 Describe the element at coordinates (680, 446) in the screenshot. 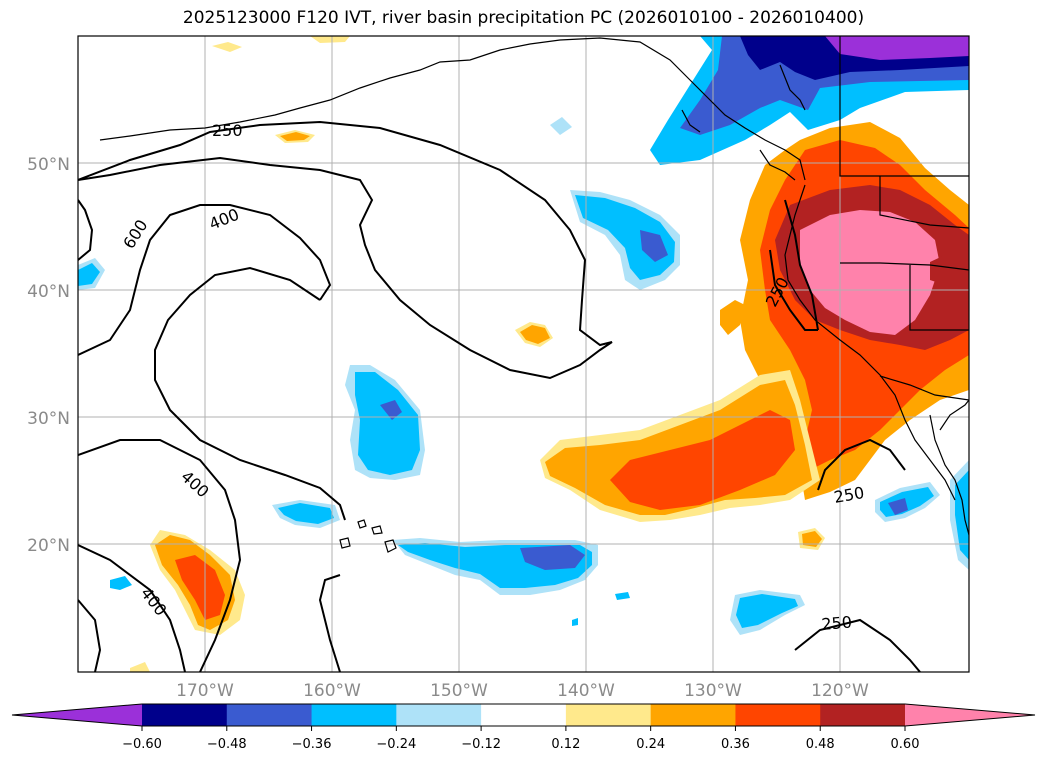

I see `precip-pos-subtropical` at that location.